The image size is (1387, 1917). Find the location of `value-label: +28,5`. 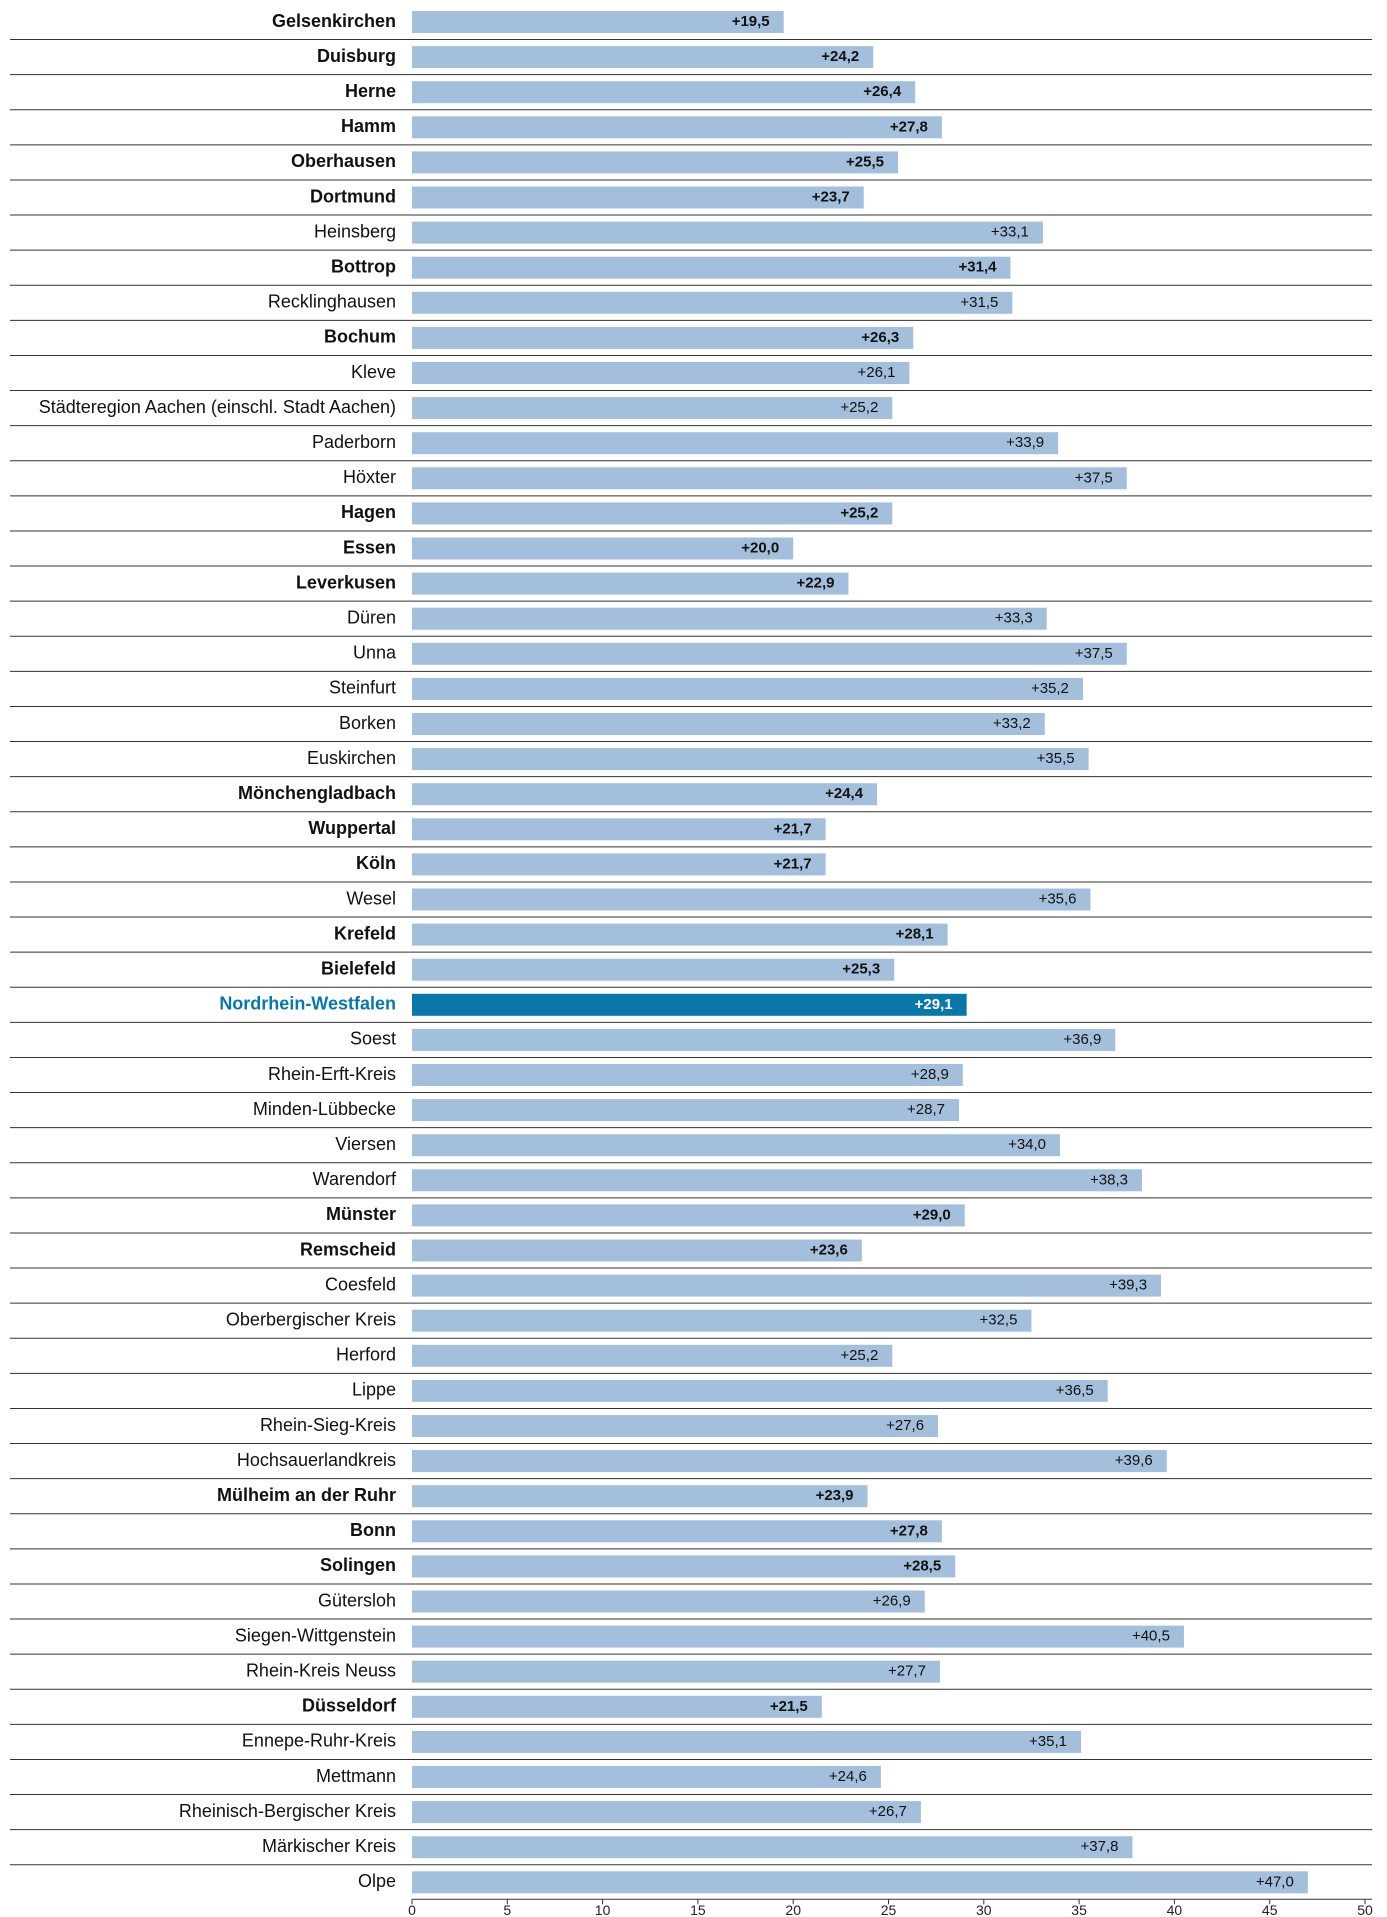

value-label: +28,5 is located at coordinates (922, 1565).